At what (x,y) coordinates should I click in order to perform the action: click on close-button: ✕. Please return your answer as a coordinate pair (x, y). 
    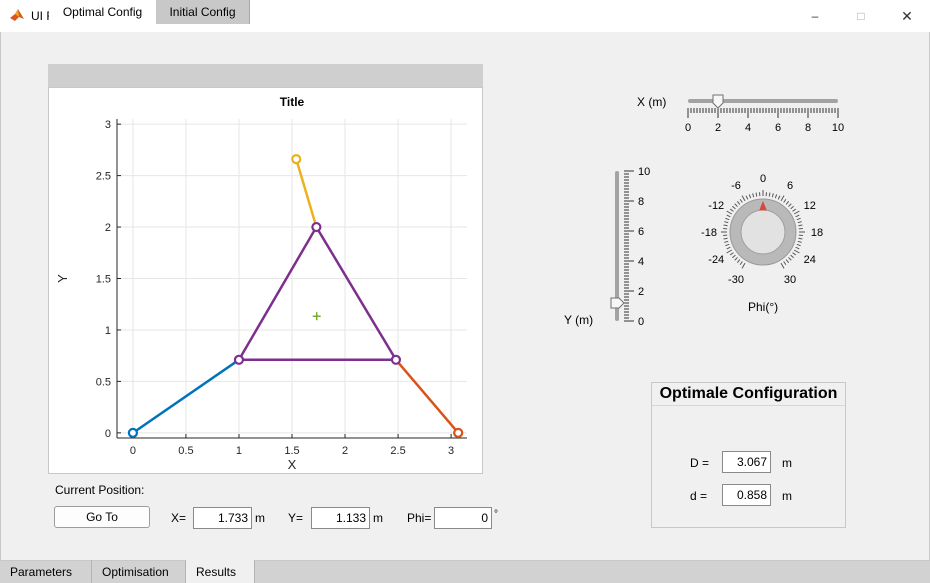
    Looking at the image, I should click on (907, 16).